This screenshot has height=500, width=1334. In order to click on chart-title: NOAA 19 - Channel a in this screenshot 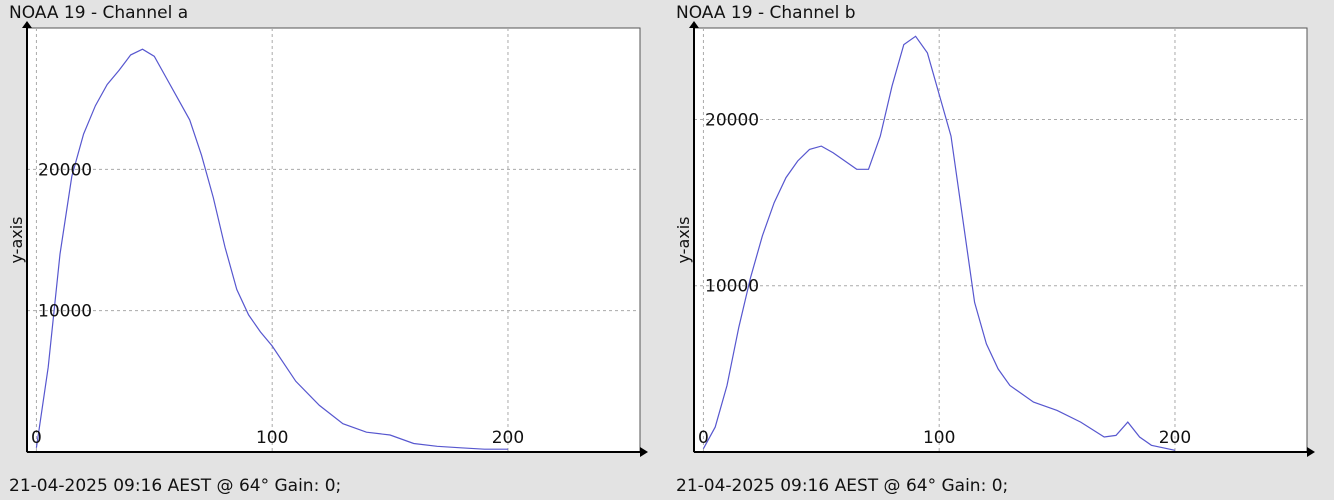, I will do `click(99, 13)`.